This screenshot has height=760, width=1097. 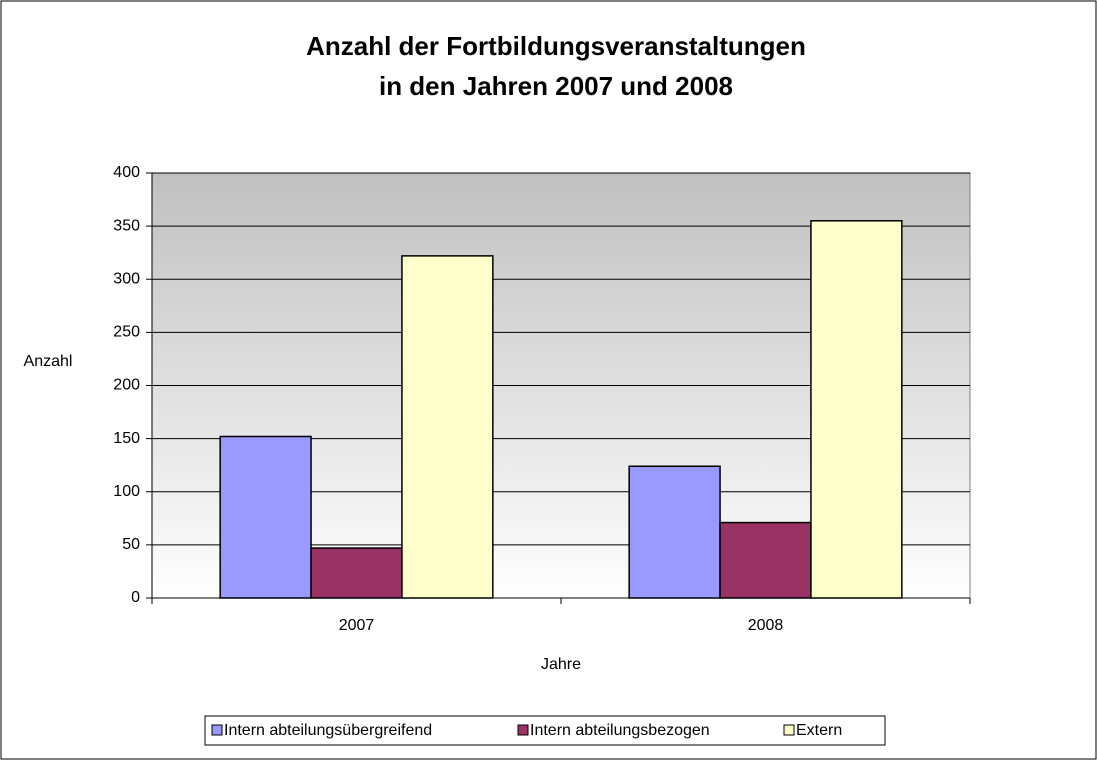 What do you see at coordinates (620, 730) in the screenshot?
I see `legend-label: Intern abteilungsbezogen` at bounding box center [620, 730].